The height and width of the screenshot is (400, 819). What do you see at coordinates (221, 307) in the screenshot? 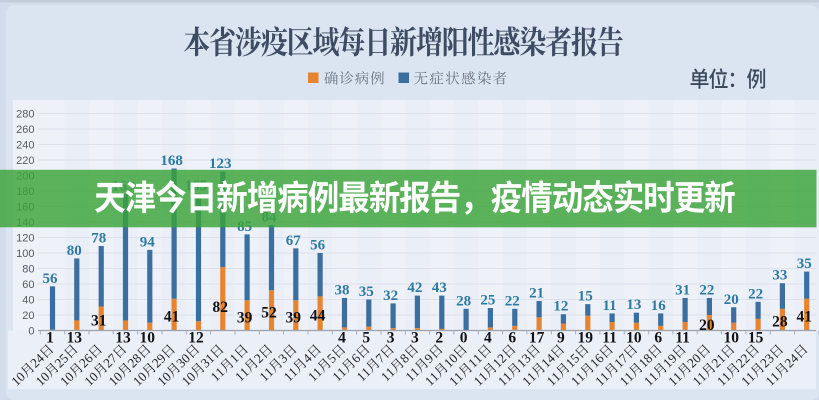
I see `svg-text: 82` at bounding box center [221, 307].